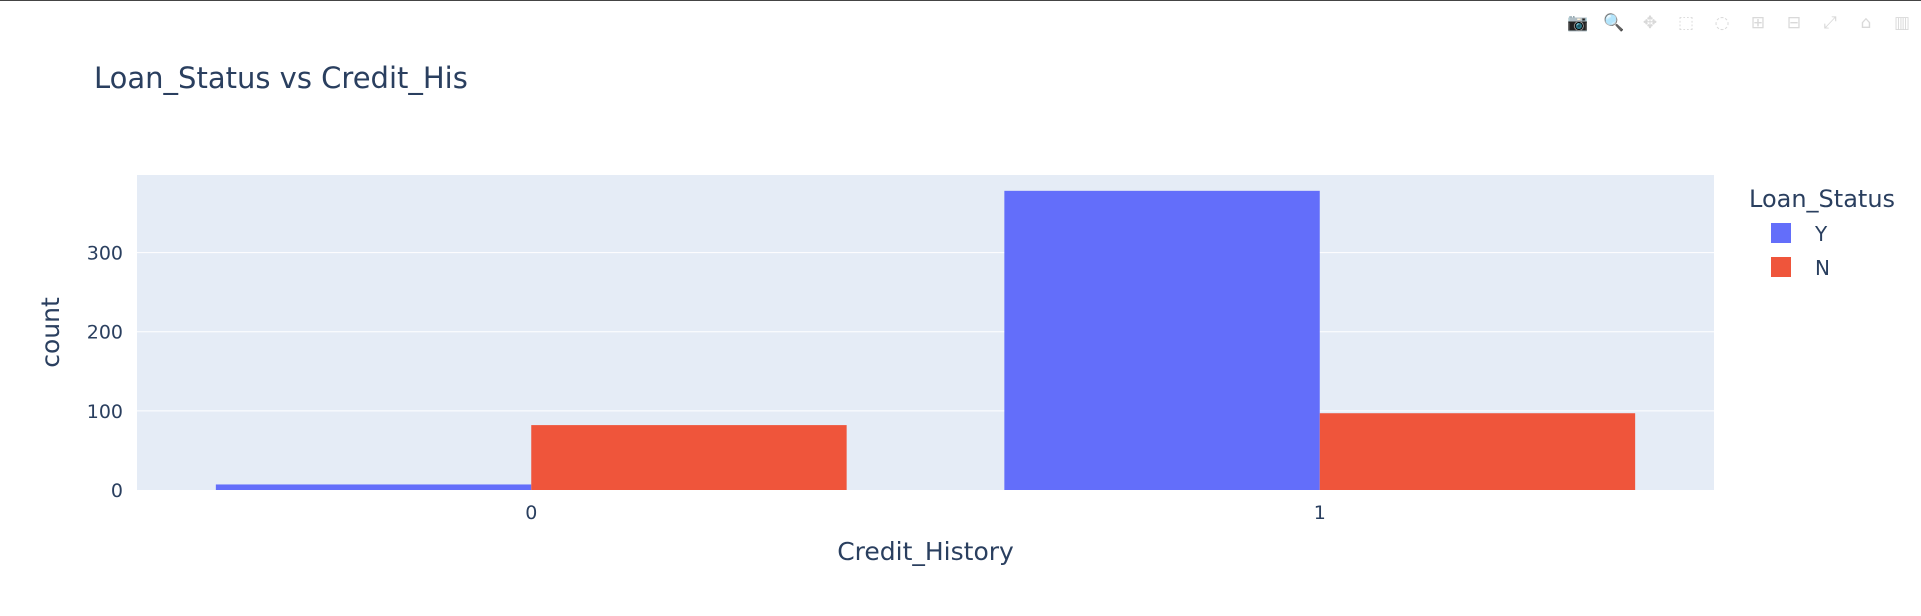  Describe the element at coordinates (1758, 23) in the screenshot. I see `zoom-in-icon: ⊞` at that location.